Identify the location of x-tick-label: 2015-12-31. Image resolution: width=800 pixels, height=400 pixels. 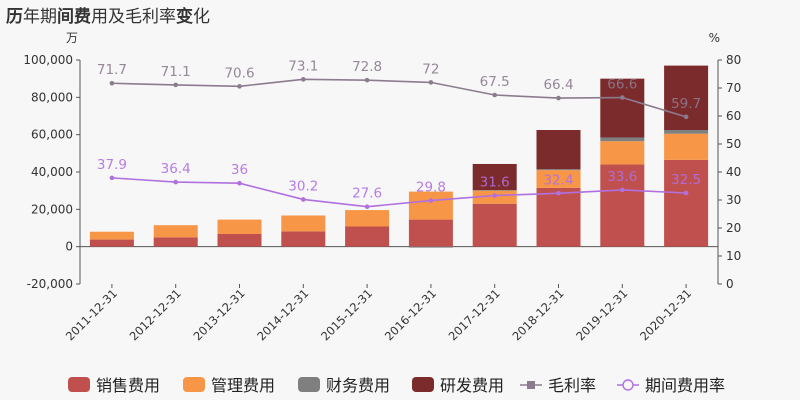
(346, 314).